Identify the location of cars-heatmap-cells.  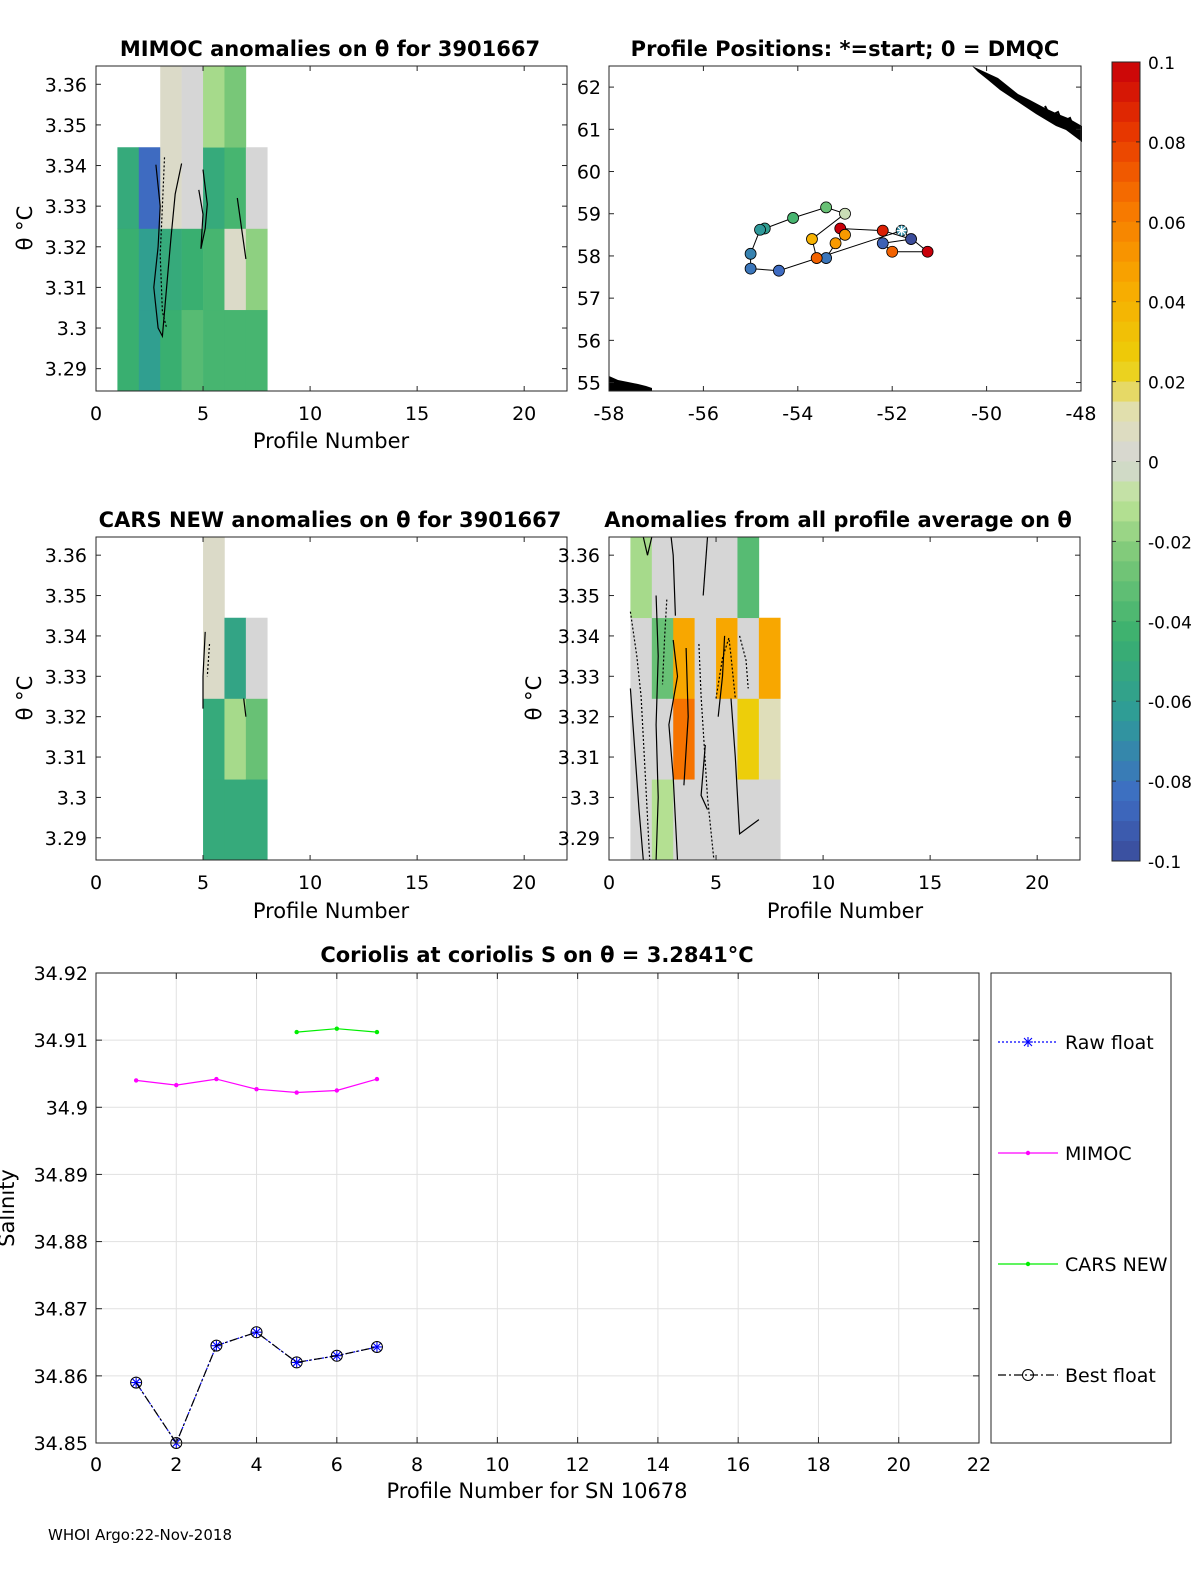
(235, 699).